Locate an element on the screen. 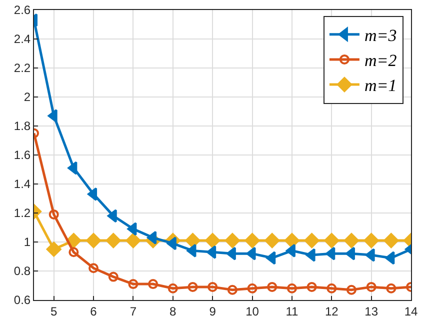 The image size is (423, 326). y-tick-label: 0.8 is located at coordinates (22, 271).